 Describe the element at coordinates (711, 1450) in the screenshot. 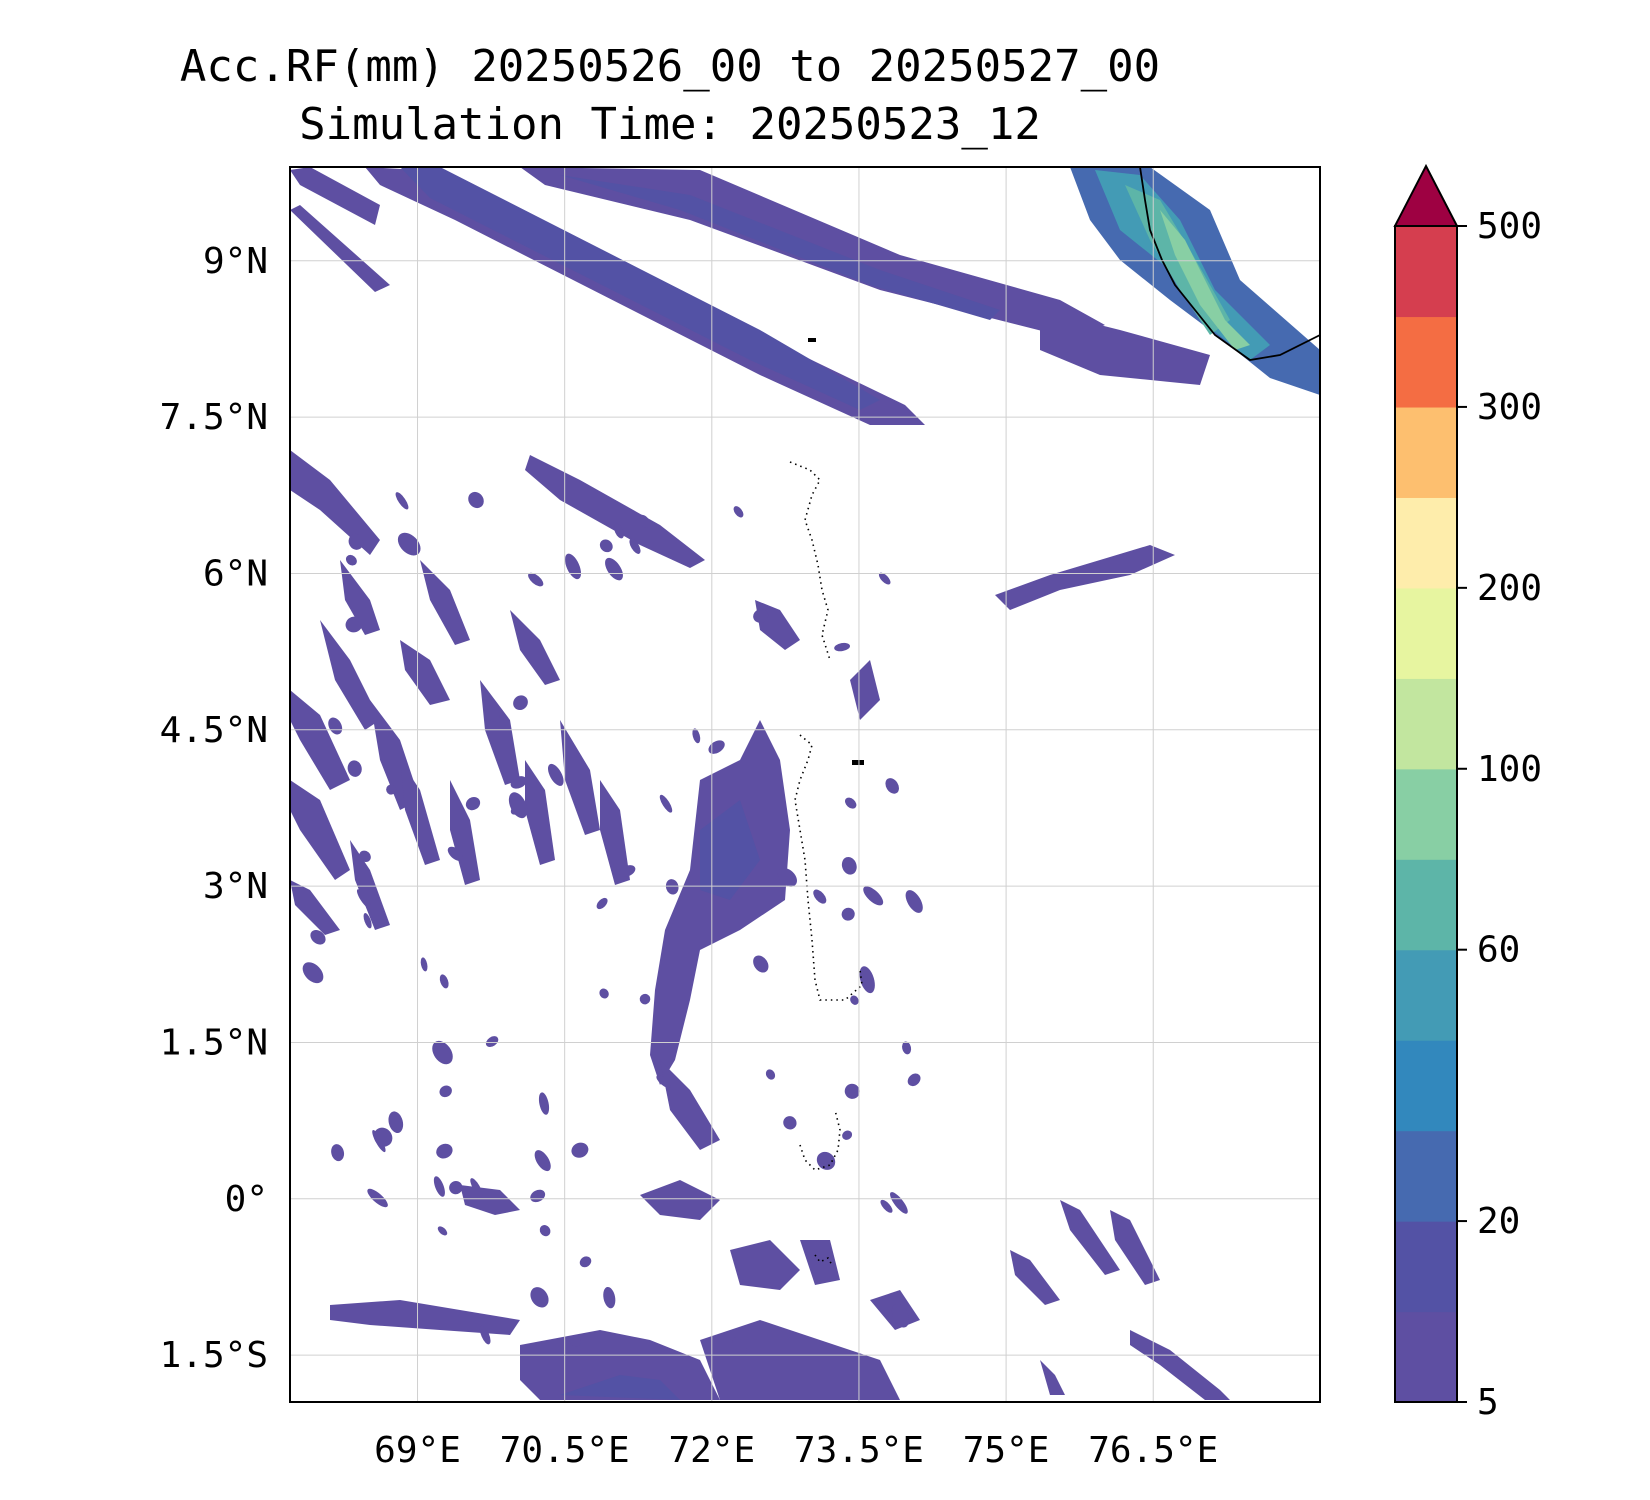

I see `longitude-tick-label: 72°E` at that location.